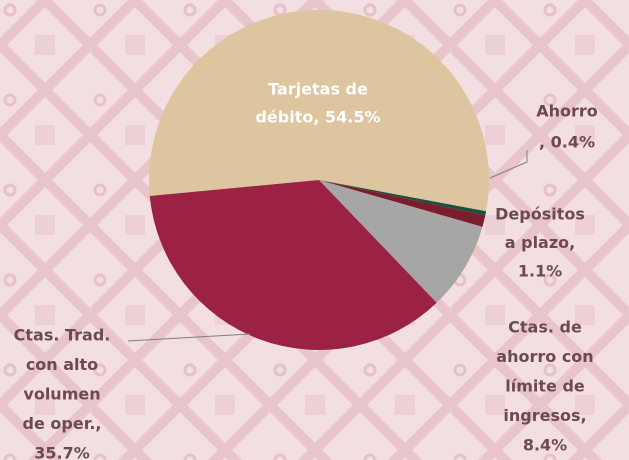 This screenshot has height=460, width=629. What do you see at coordinates (545, 445) in the screenshot?
I see `data-label: 8.4%` at bounding box center [545, 445].